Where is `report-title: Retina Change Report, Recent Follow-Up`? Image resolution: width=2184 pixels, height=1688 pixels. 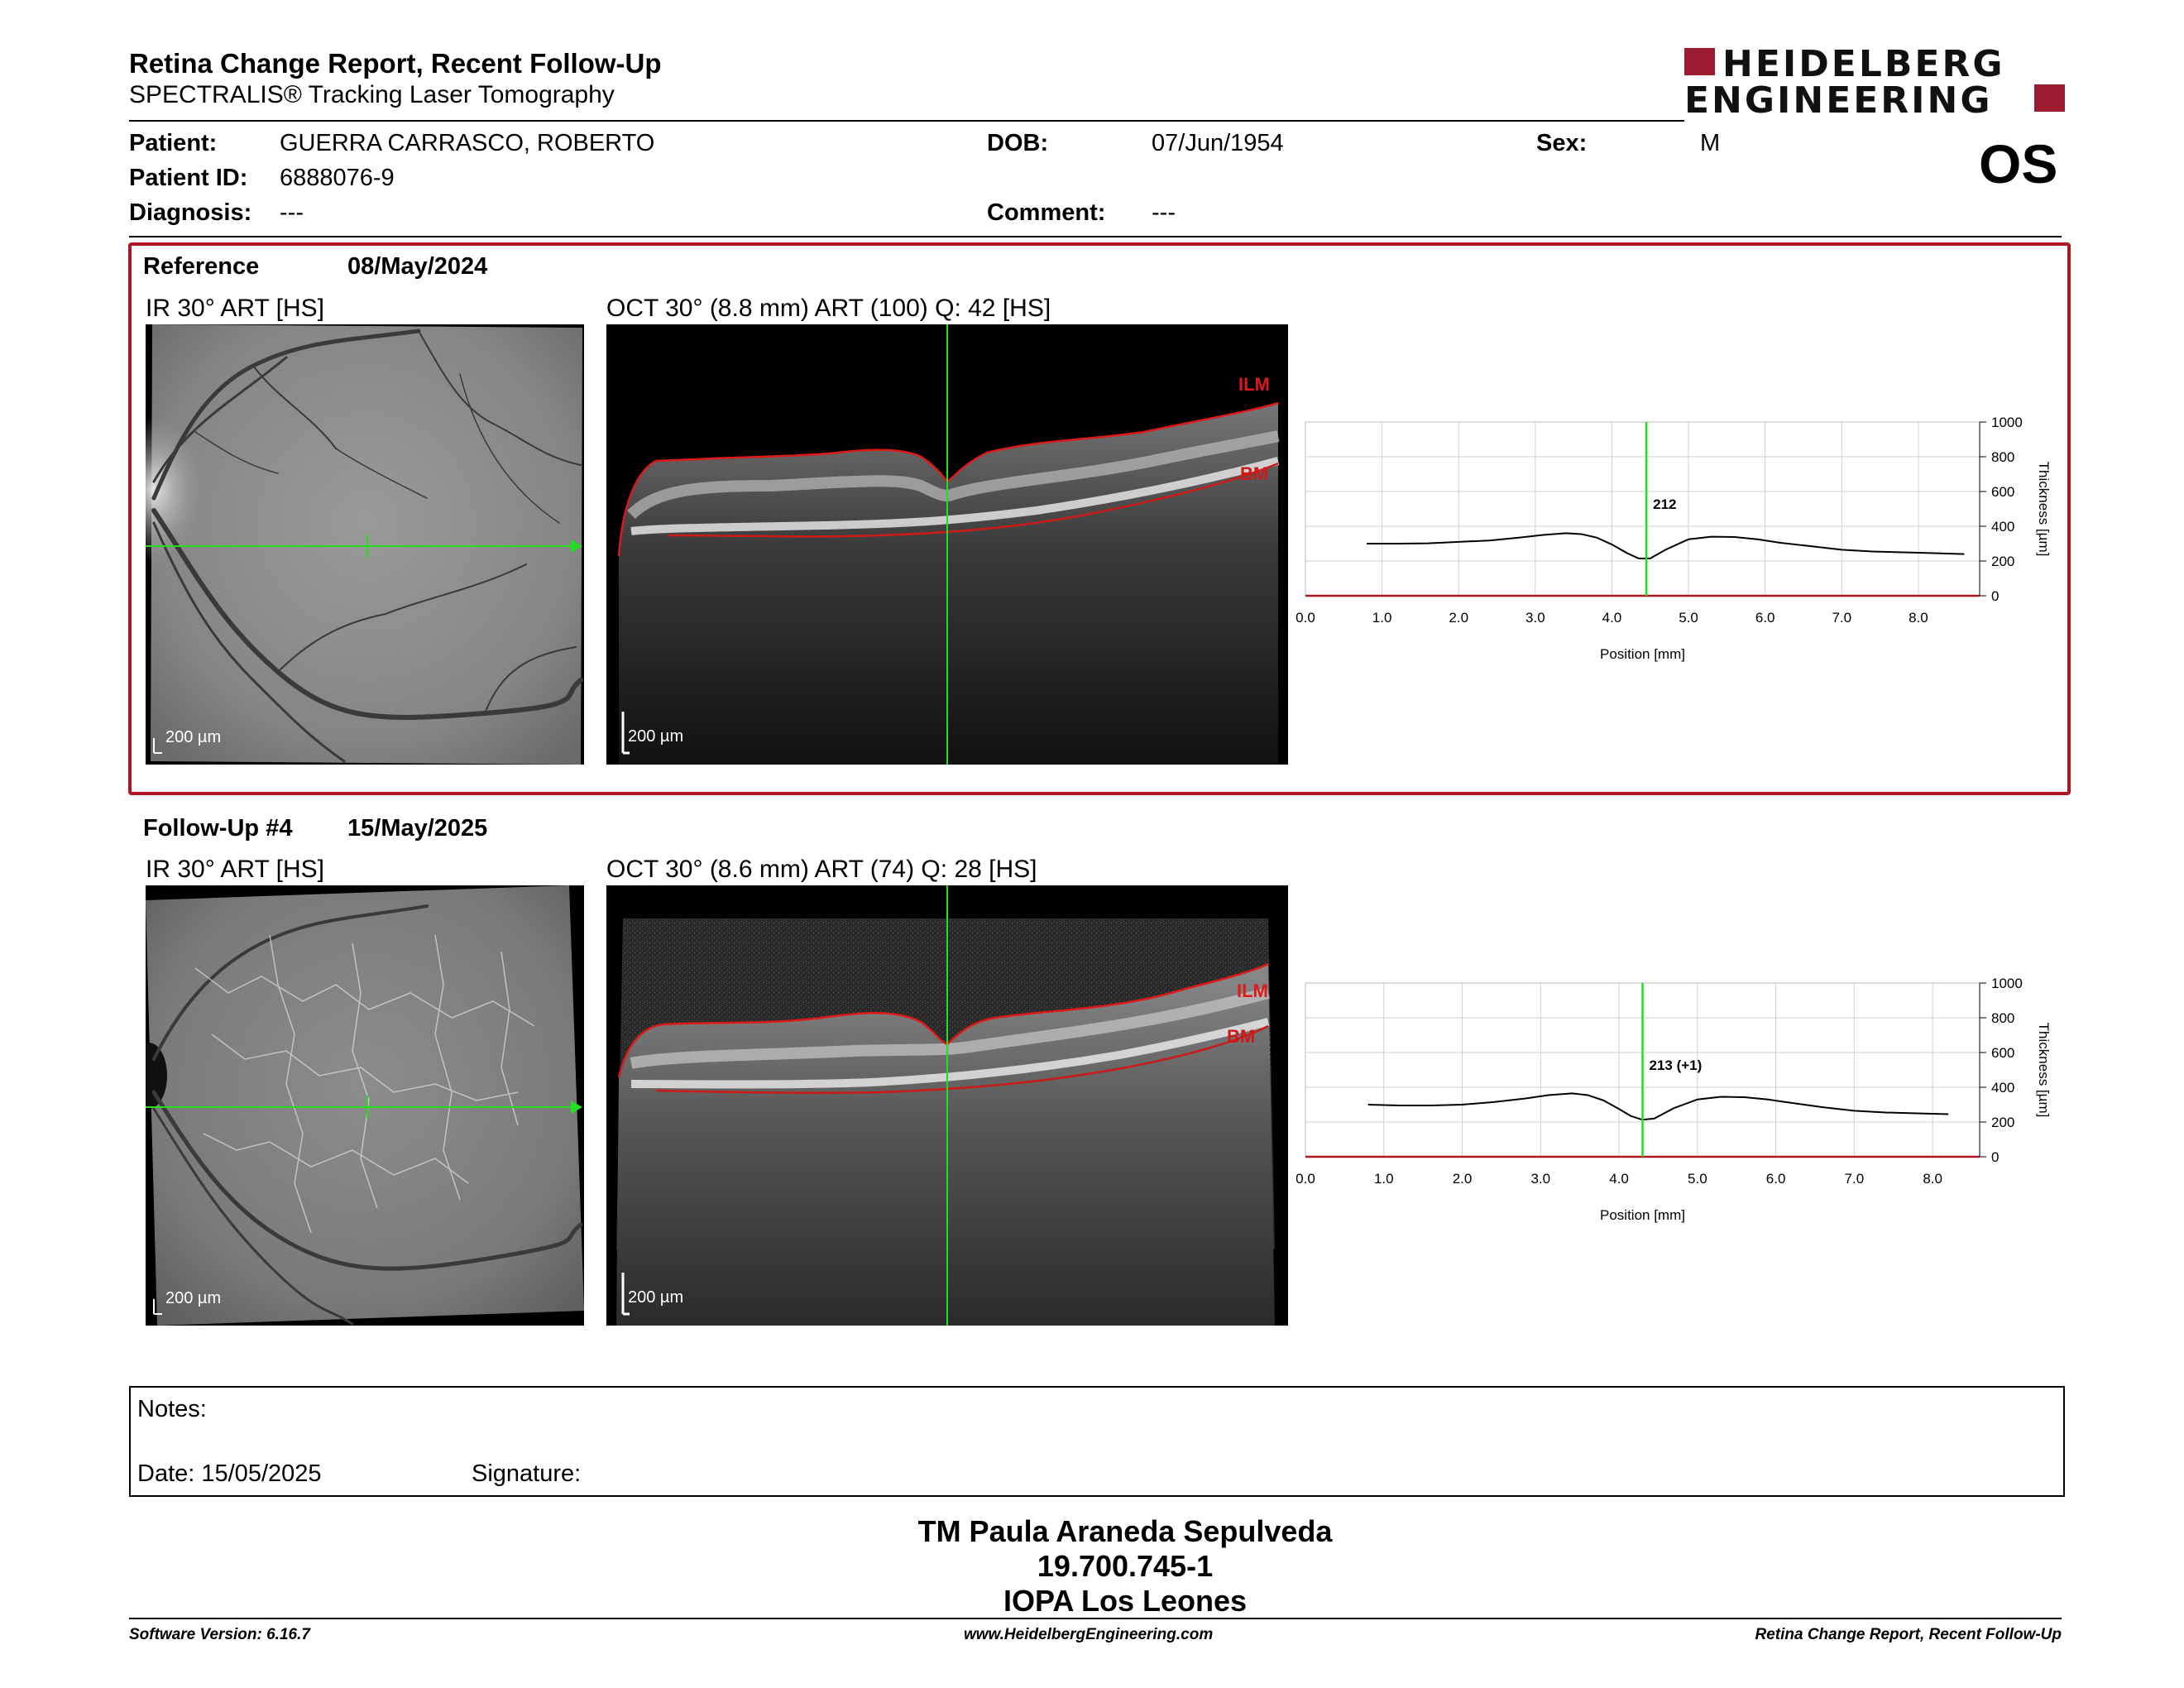
report-title: Retina Change Report, Recent Follow-Up is located at coordinates (395, 63).